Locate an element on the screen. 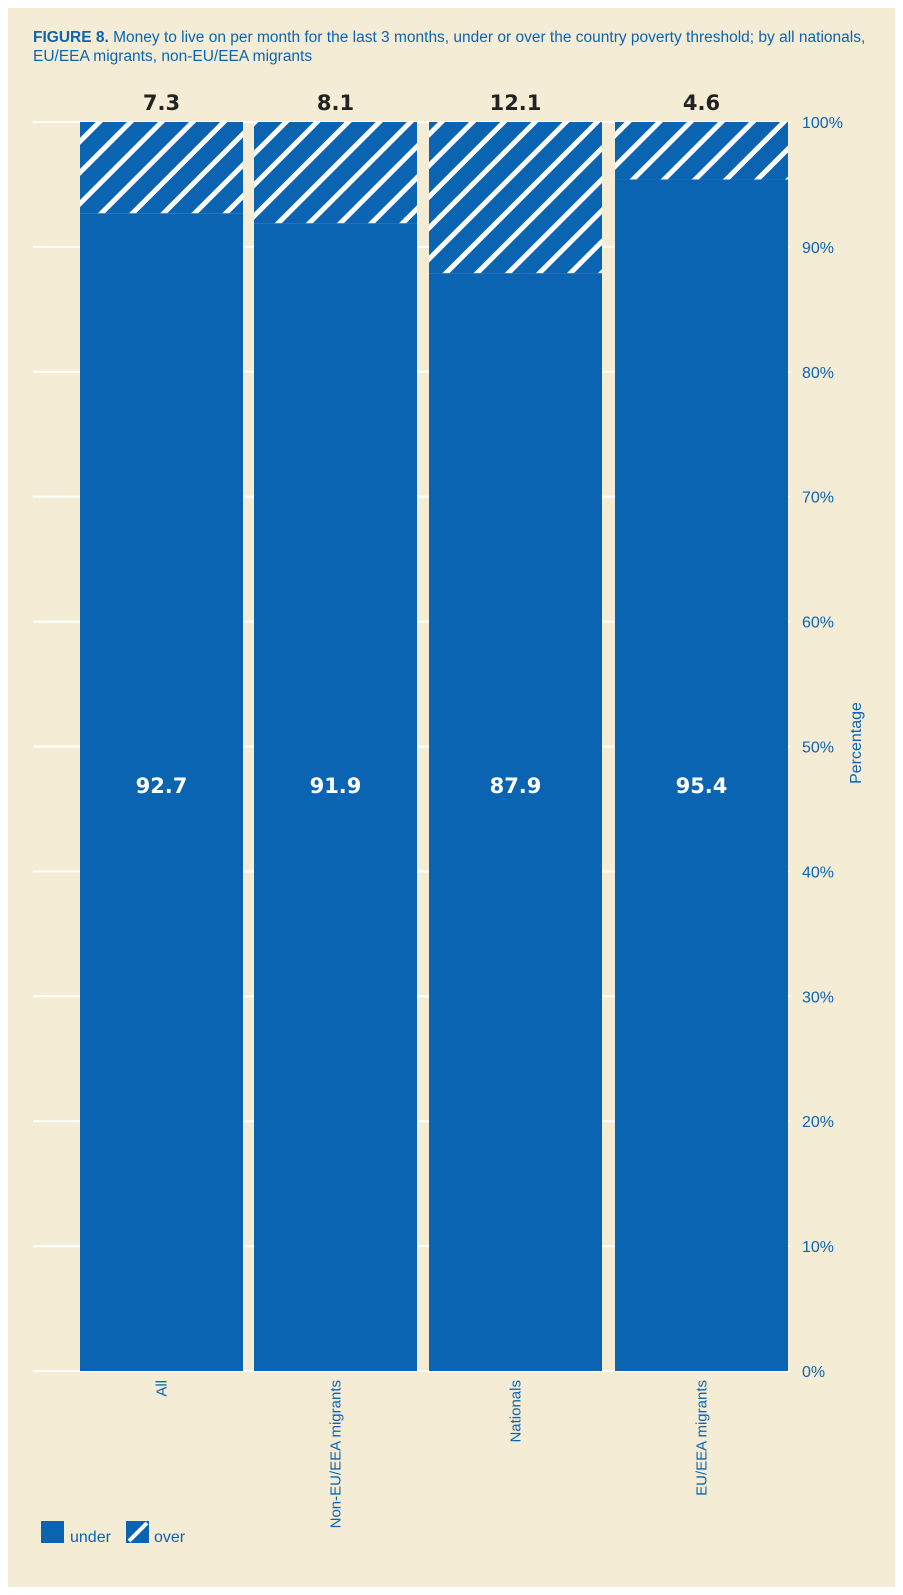  bar-over-all is located at coordinates (161, 168).